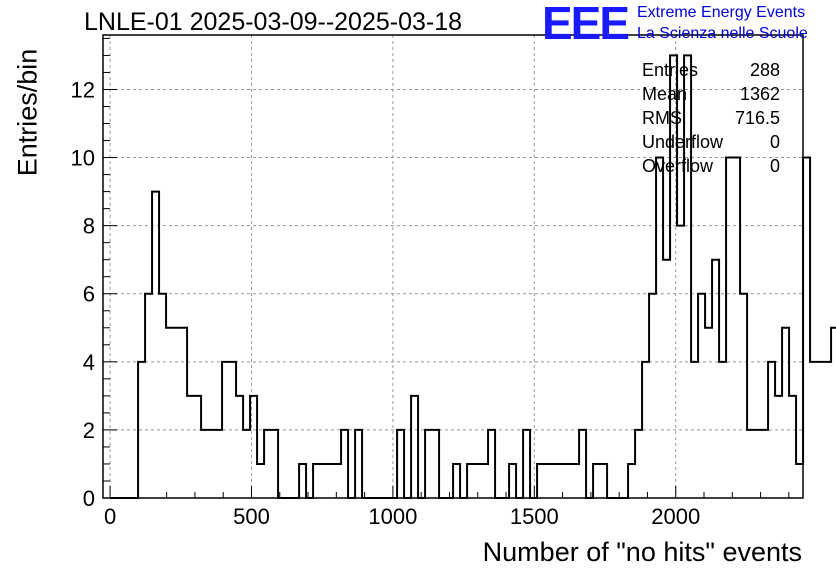  What do you see at coordinates (642, 552) in the screenshot?
I see `x-axis-label: Number of "no hits" events` at bounding box center [642, 552].